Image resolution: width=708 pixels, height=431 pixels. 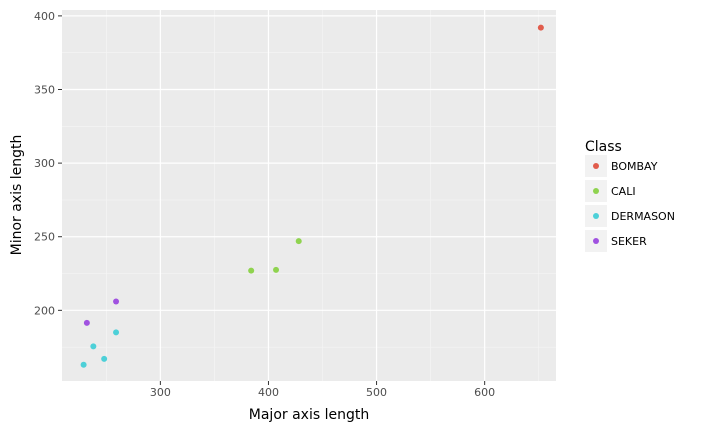 I want to click on legend: Class BOMBAY CALI DERMASON SEKER, so click(x=630, y=195).